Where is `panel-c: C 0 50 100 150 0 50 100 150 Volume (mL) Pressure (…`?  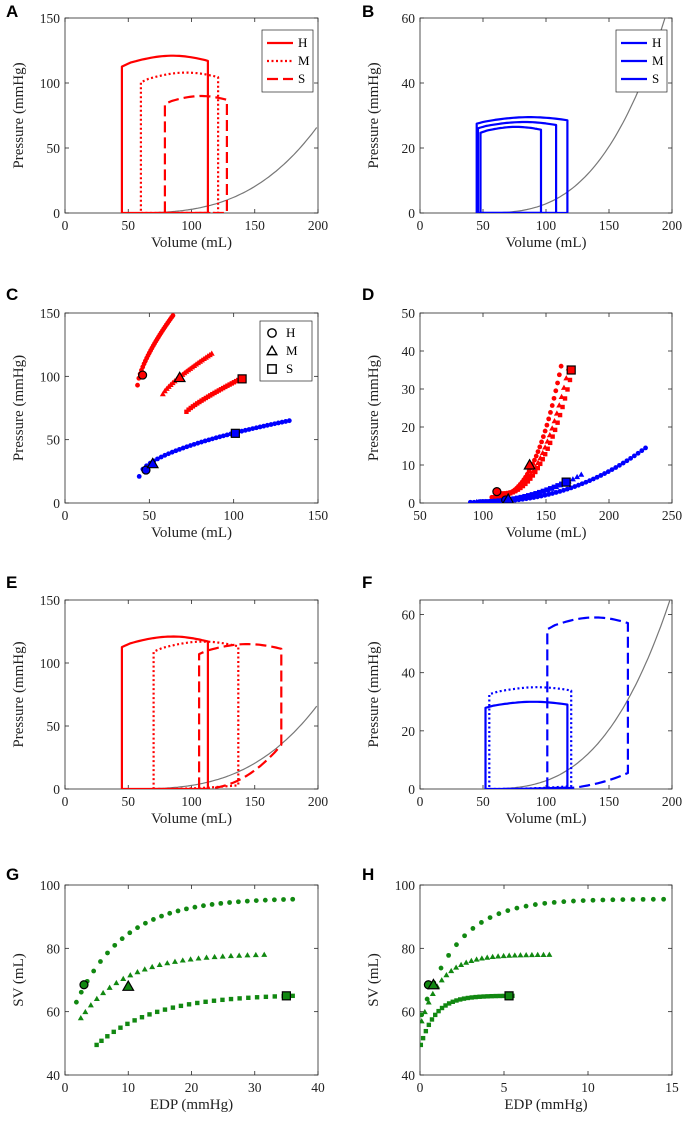
panel-c: C 0 50 100 150 0 50 100 150 Volume (mL) Pressure (… is located at coordinates (167, 413).